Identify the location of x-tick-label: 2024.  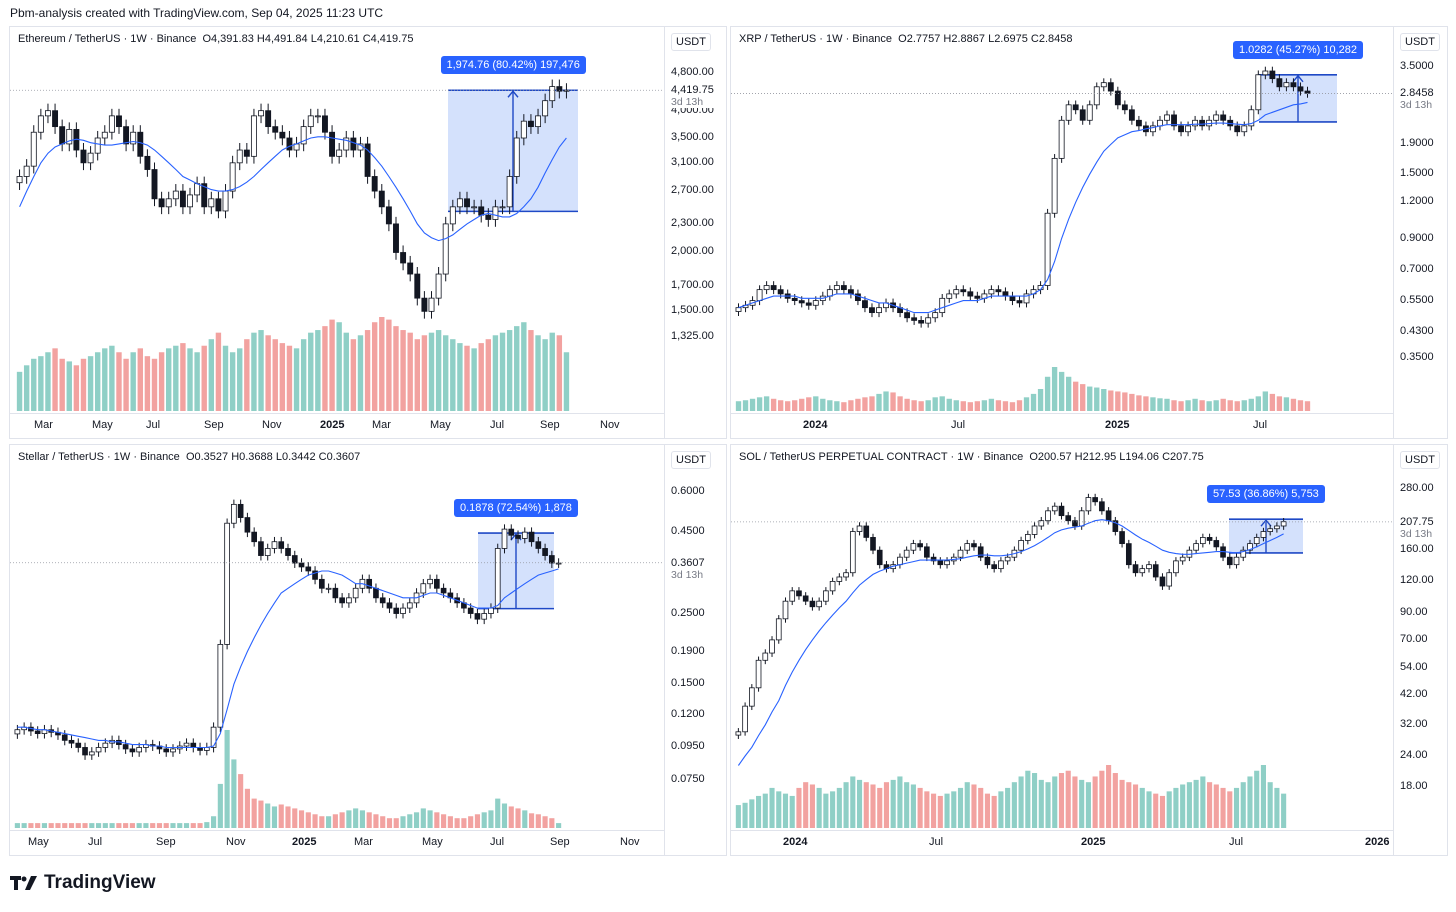
(815, 425).